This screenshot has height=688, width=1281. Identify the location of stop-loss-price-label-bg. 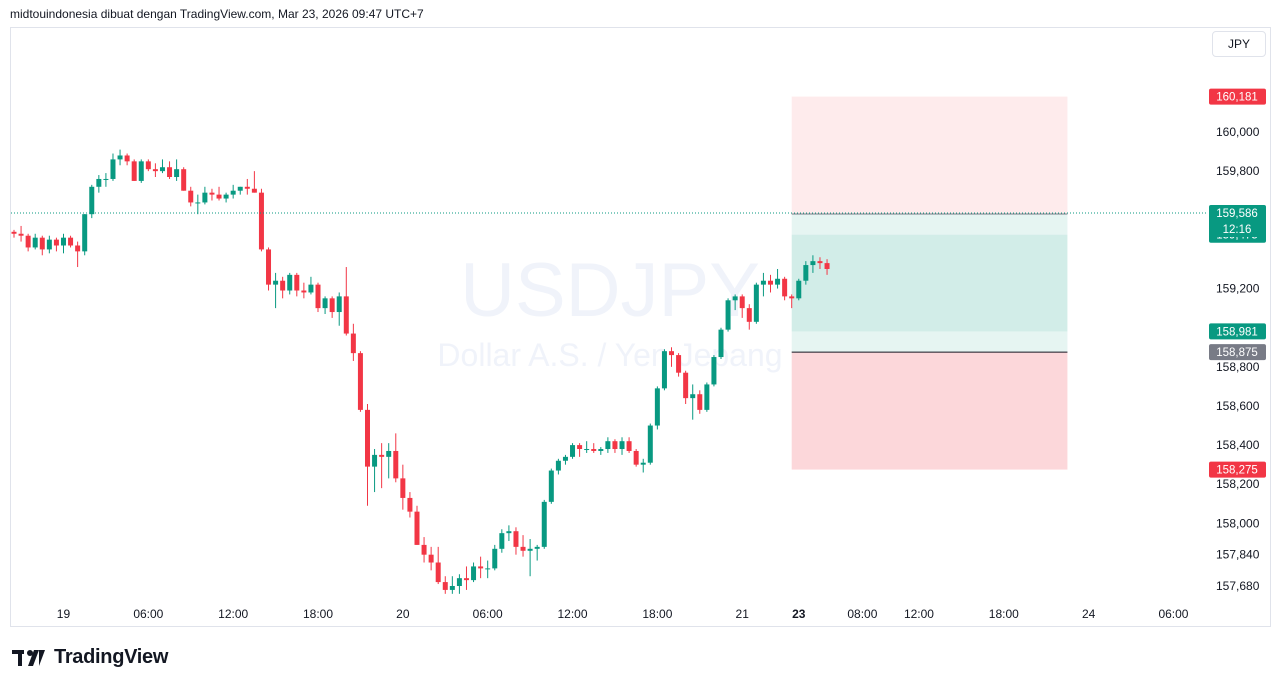
(1237, 469).